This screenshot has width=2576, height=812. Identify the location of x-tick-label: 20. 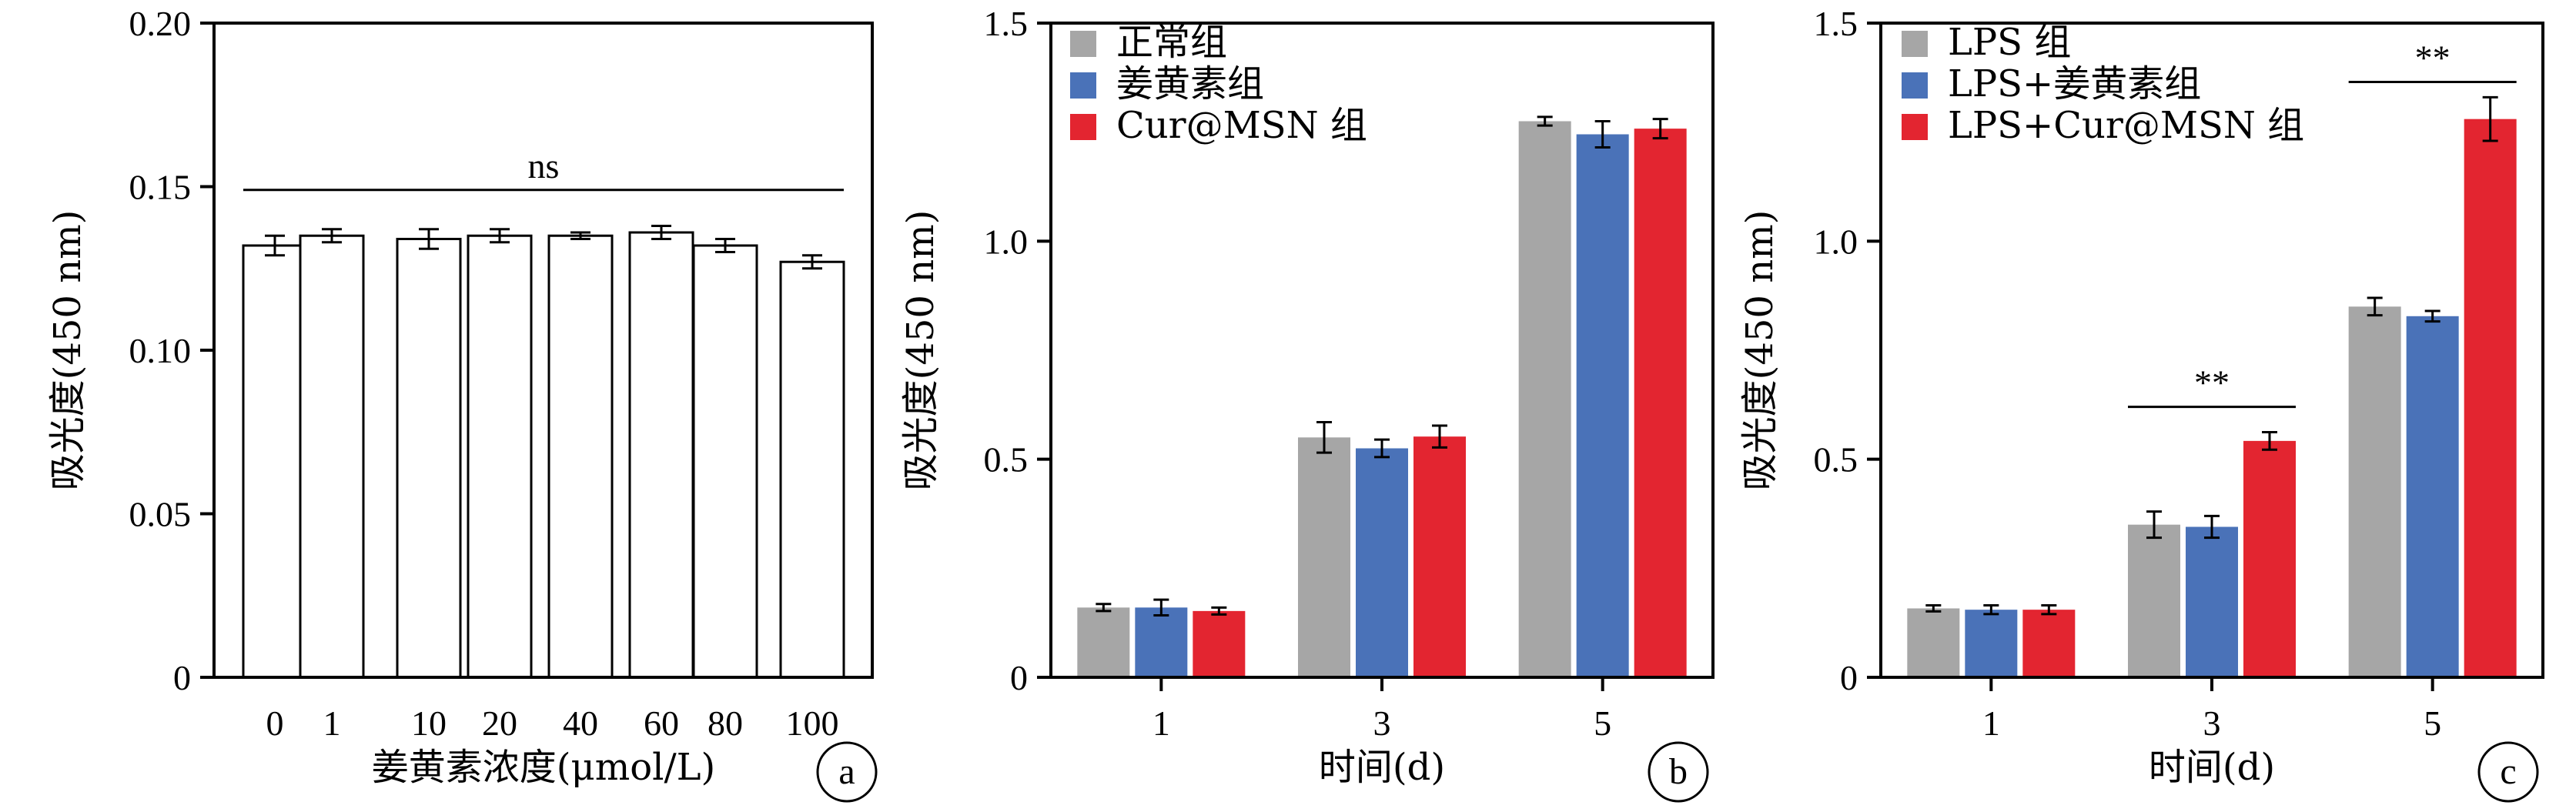
(500, 723).